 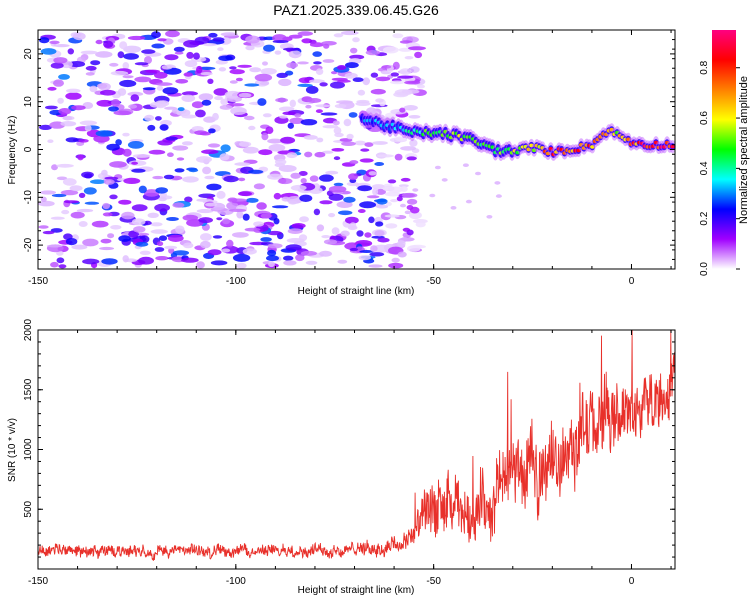 What do you see at coordinates (28, 329) in the screenshot?
I see `y-tick-label: 2000` at bounding box center [28, 329].